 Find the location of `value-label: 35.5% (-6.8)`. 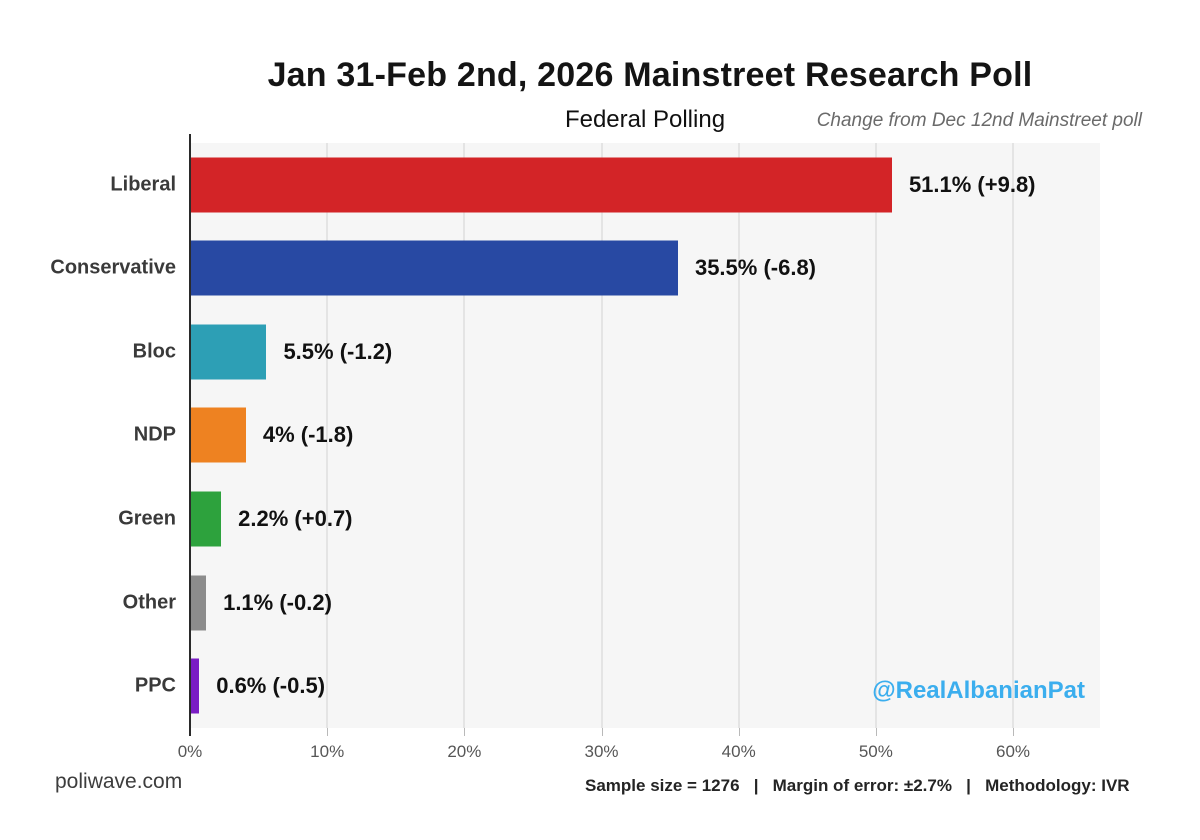

value-label: 35.5% (-6.8) is located at coordinates (755, 268).